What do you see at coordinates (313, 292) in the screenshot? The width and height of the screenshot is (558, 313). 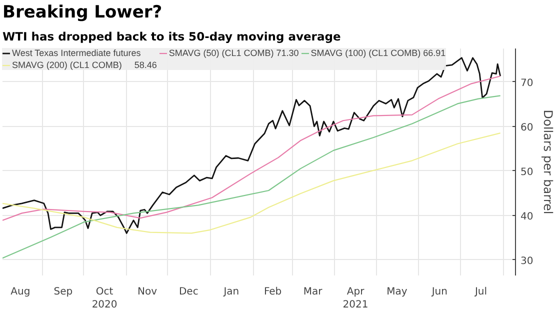 I see `x-tick-label: Mar` at bounding box center [313, 292].